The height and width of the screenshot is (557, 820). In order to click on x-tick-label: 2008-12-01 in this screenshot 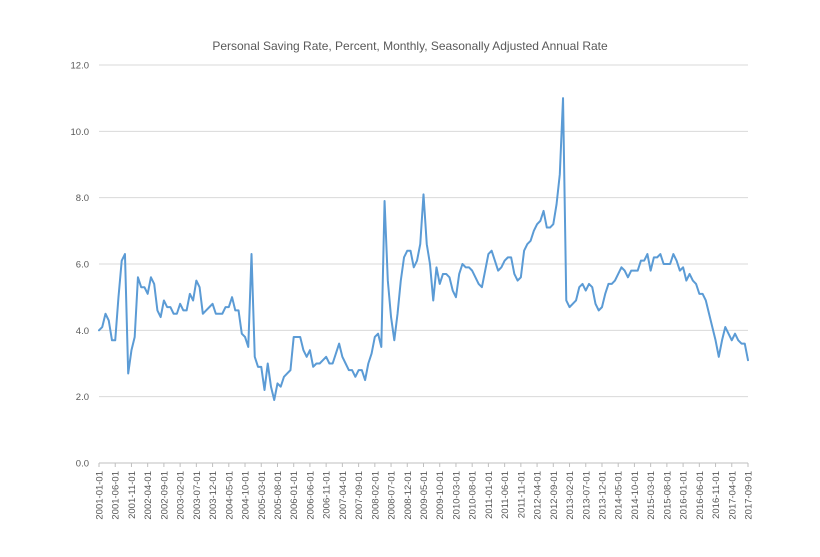, I will do `click(408, 495)`.